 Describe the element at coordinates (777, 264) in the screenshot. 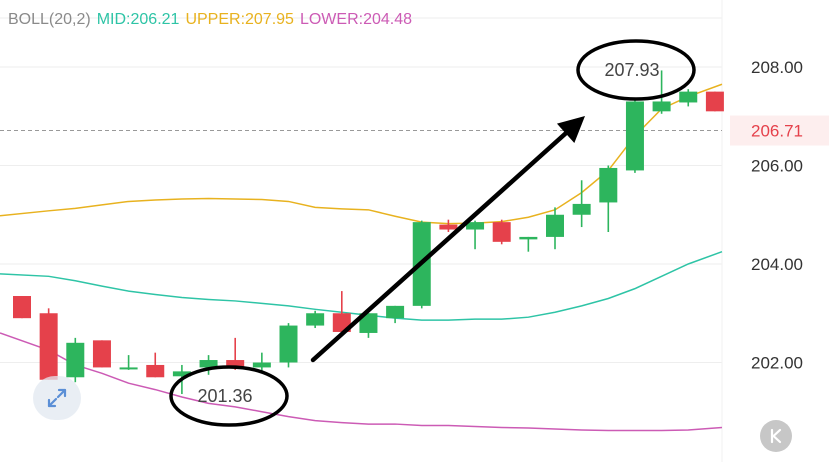

I see `y-tick-label: 204.00` at that location.